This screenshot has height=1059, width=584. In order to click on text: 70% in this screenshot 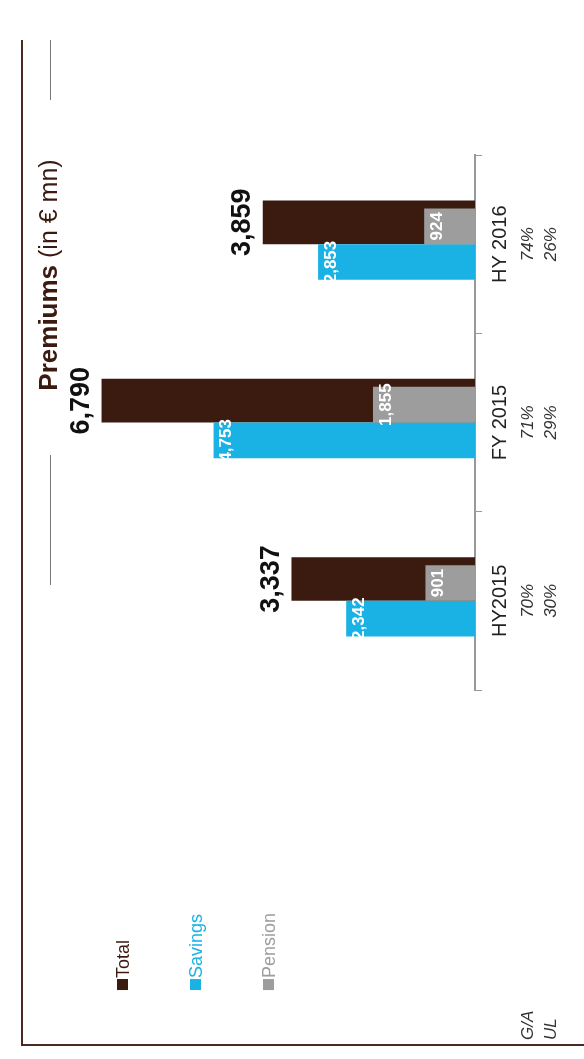, I will do `click(527, 600)`.